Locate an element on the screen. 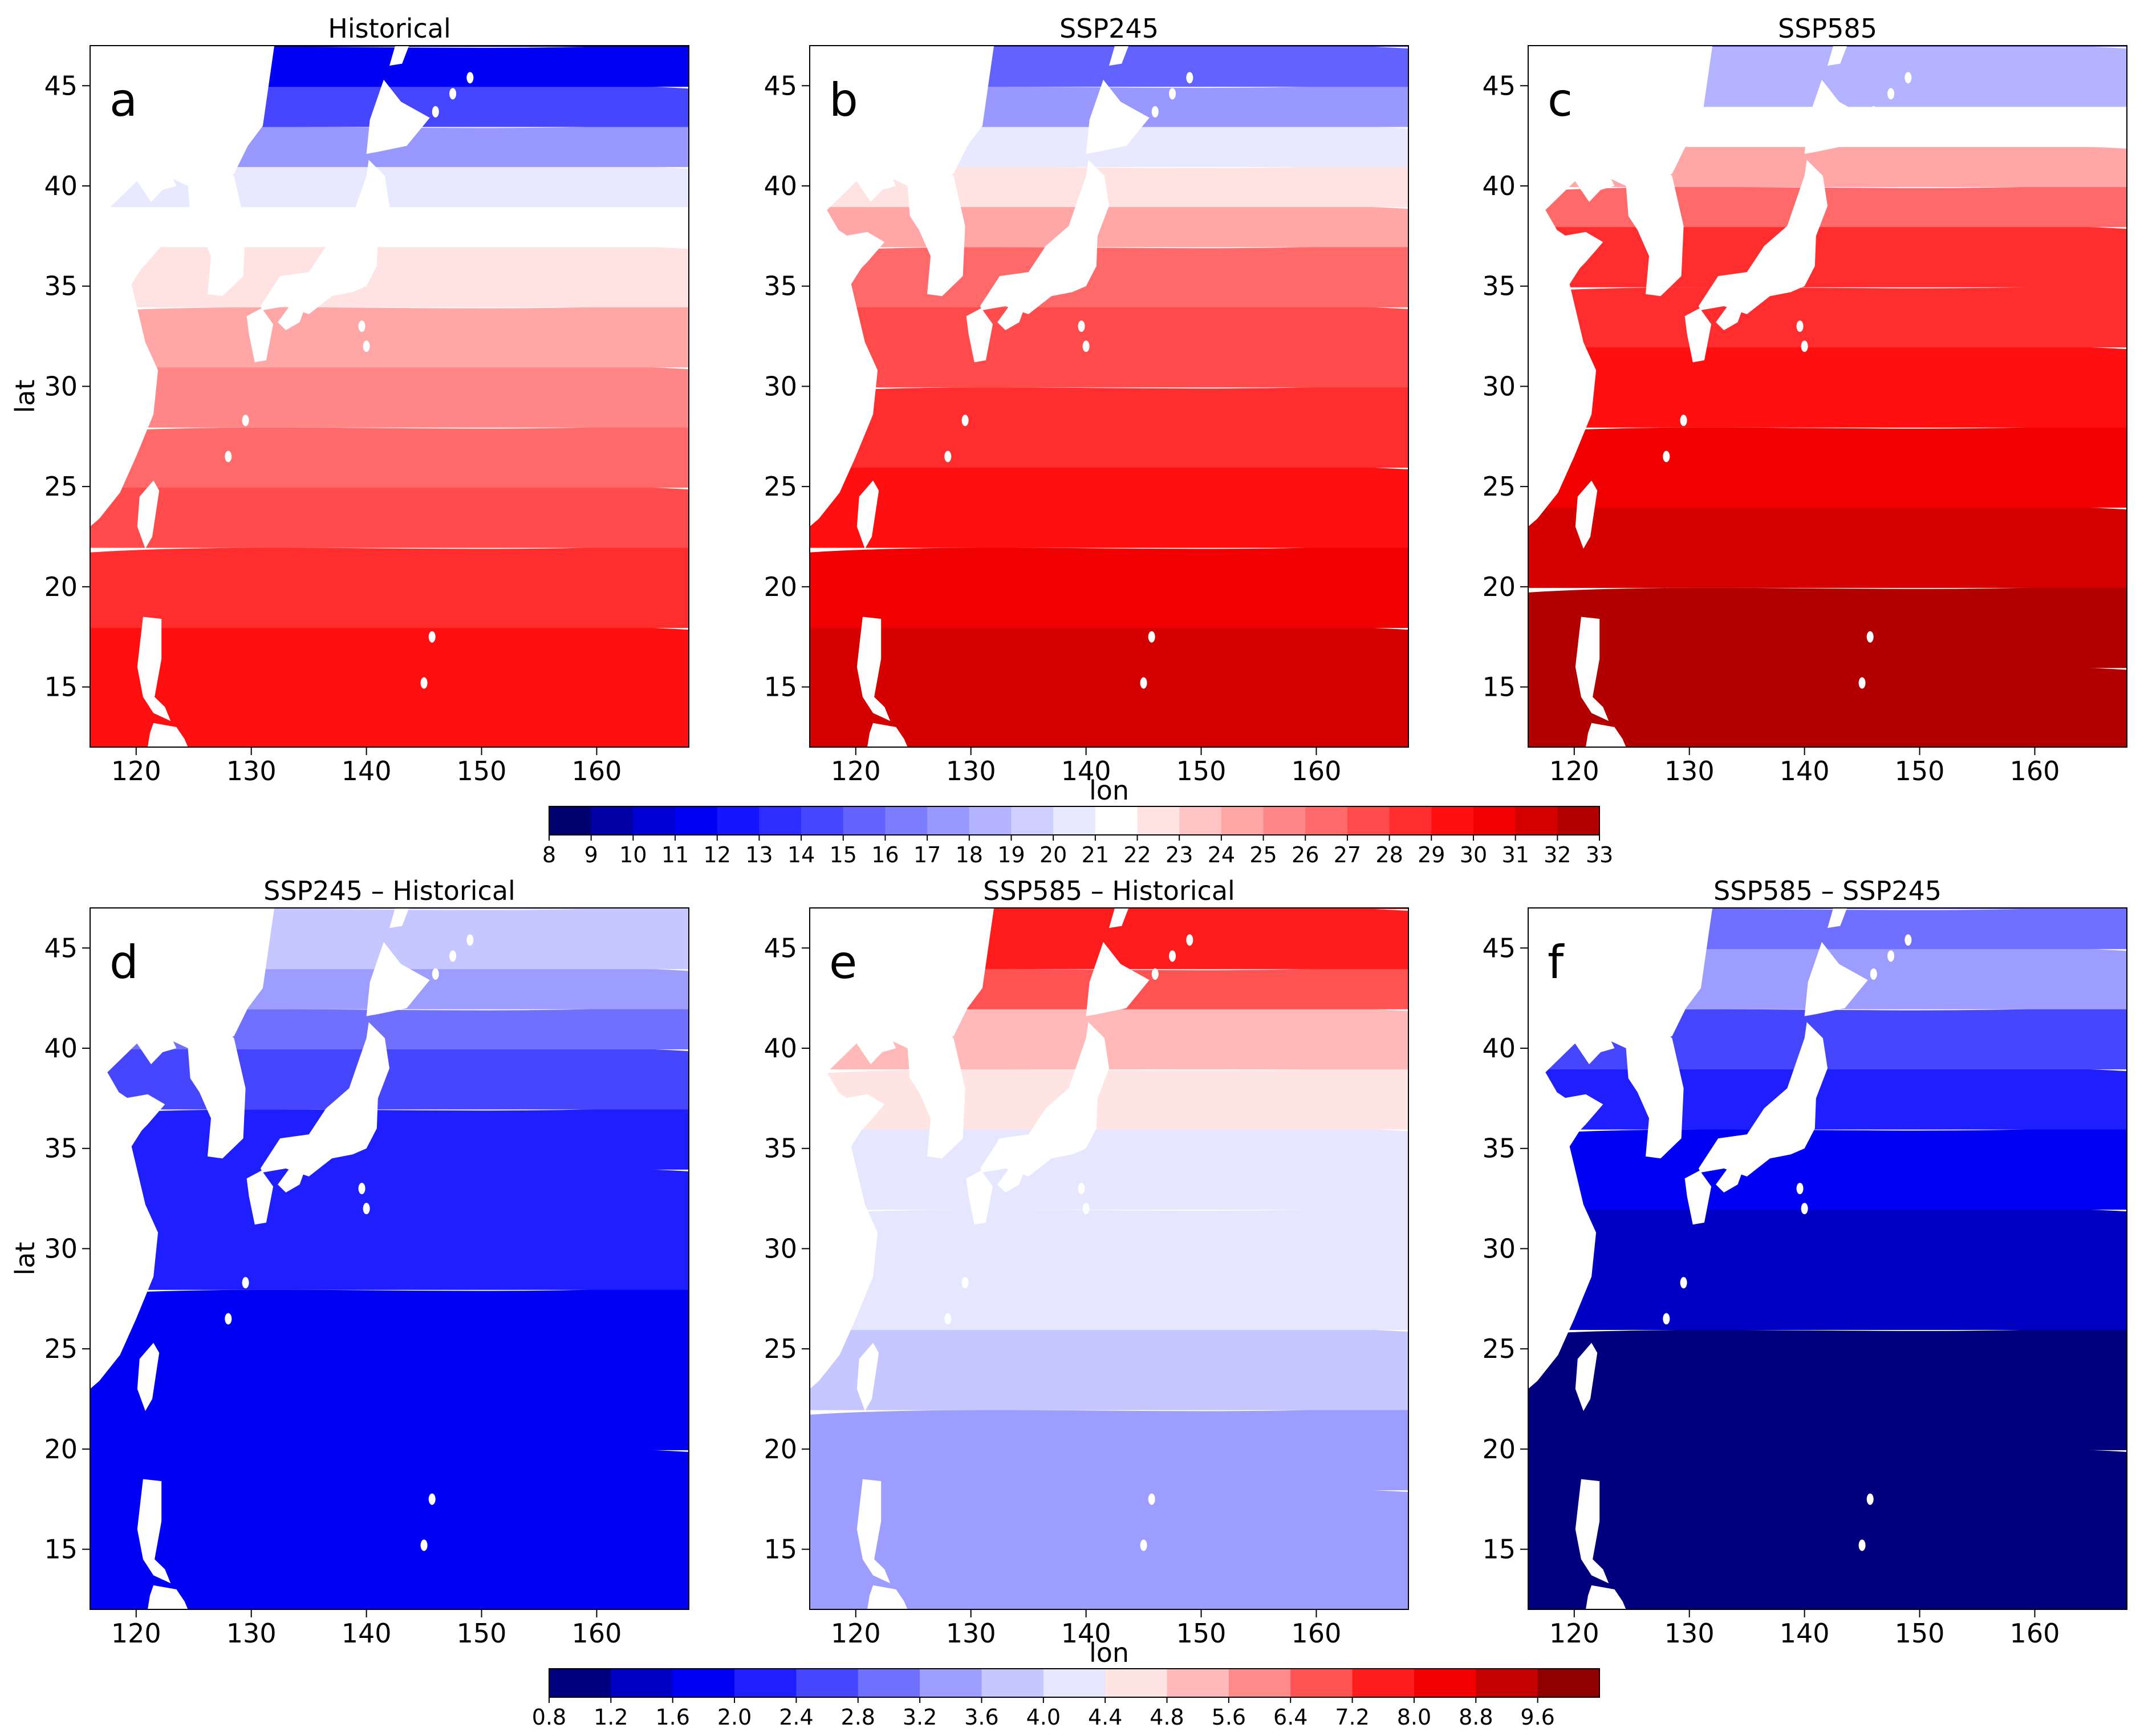 The height and width of the screenshot is (1736, 2144). sakhalin-land is located at coordinates (1838, 918).